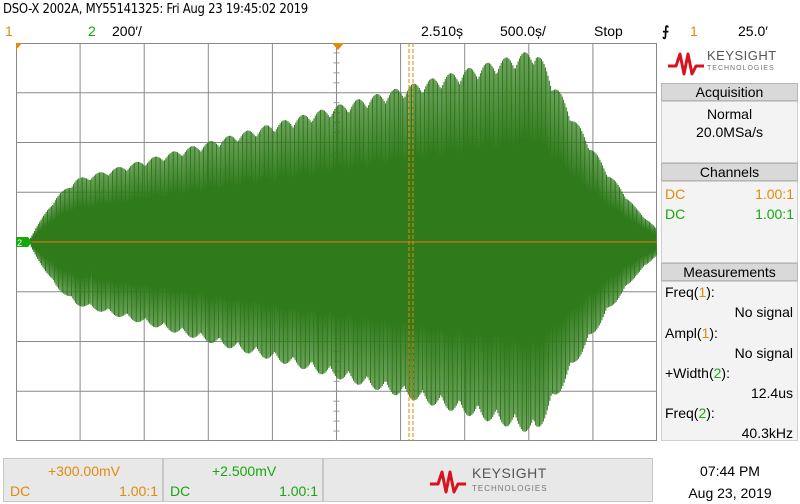 The image size is (800, 504). I want to click on acquisition-body: Normal 20.0MSa/s, so click(729, 132).